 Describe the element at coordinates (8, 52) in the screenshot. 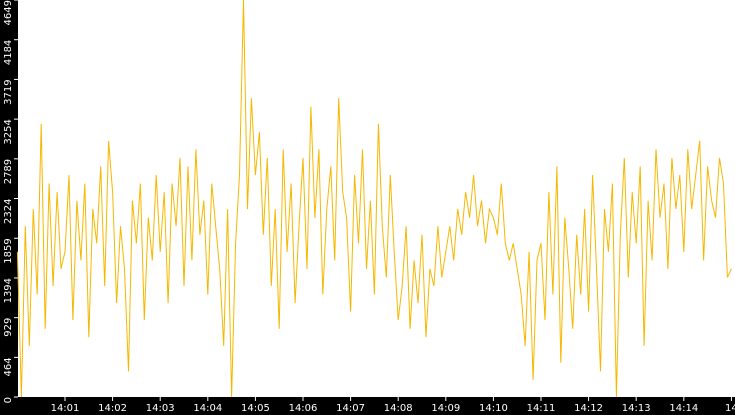

I see `y-tick-label: 4184` at that location.